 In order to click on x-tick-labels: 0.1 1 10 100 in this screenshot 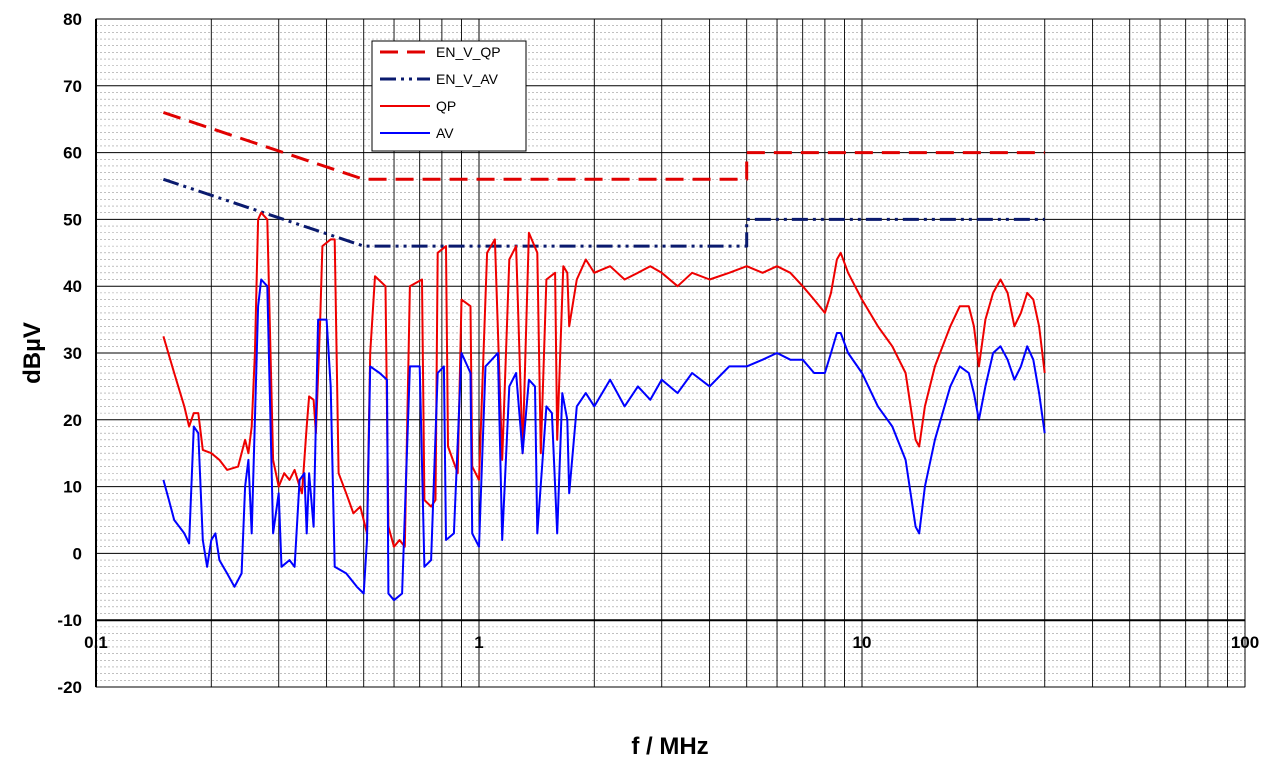, I will do `click(671, 642)`.